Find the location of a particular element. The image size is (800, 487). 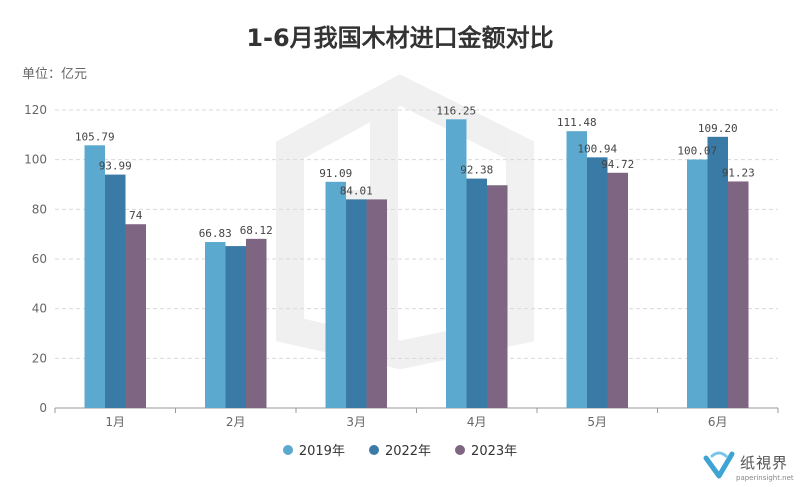

brand-name: 纸視界 is located at coordinates (764, 463).